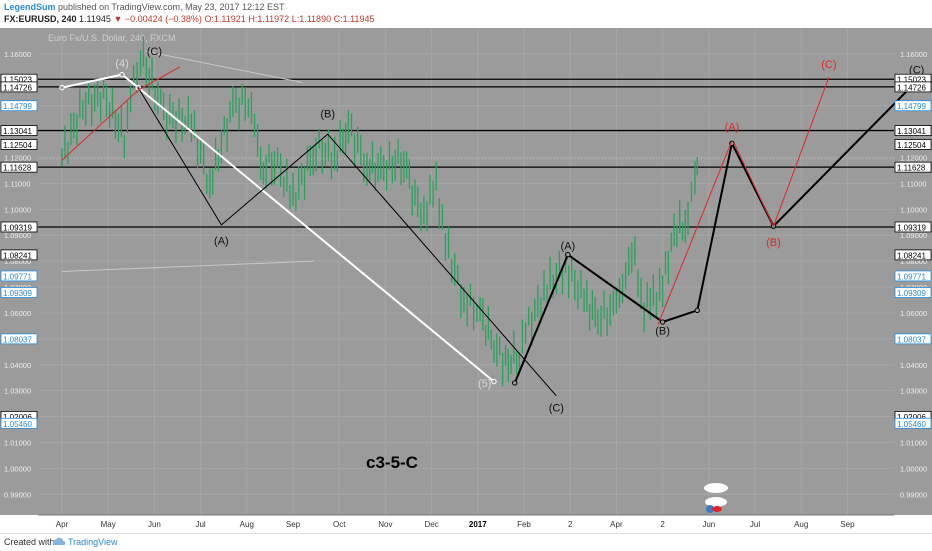  I want to click on y-tick-label-right: 0.99000, so click(913, 494).